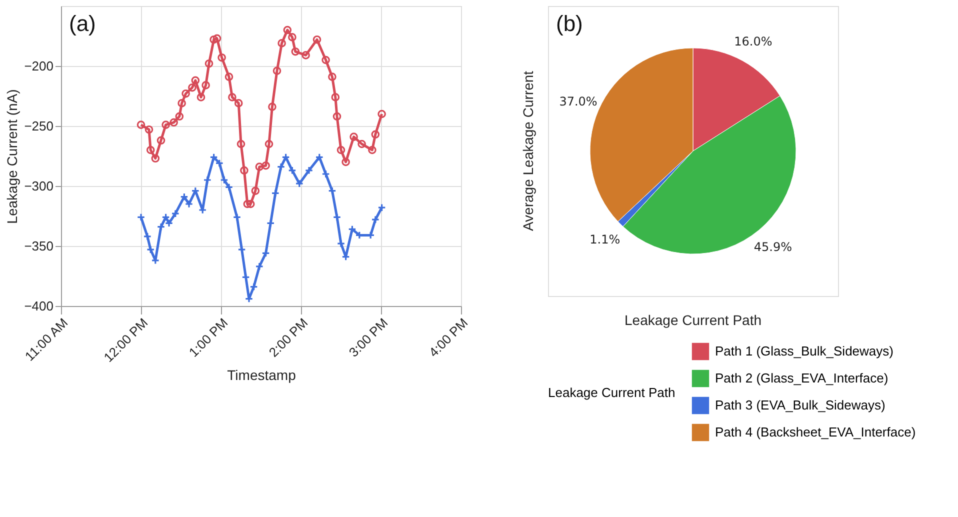 The image size is (958, 517). I want to click on data-label: 45.9%, so click(773, 247).